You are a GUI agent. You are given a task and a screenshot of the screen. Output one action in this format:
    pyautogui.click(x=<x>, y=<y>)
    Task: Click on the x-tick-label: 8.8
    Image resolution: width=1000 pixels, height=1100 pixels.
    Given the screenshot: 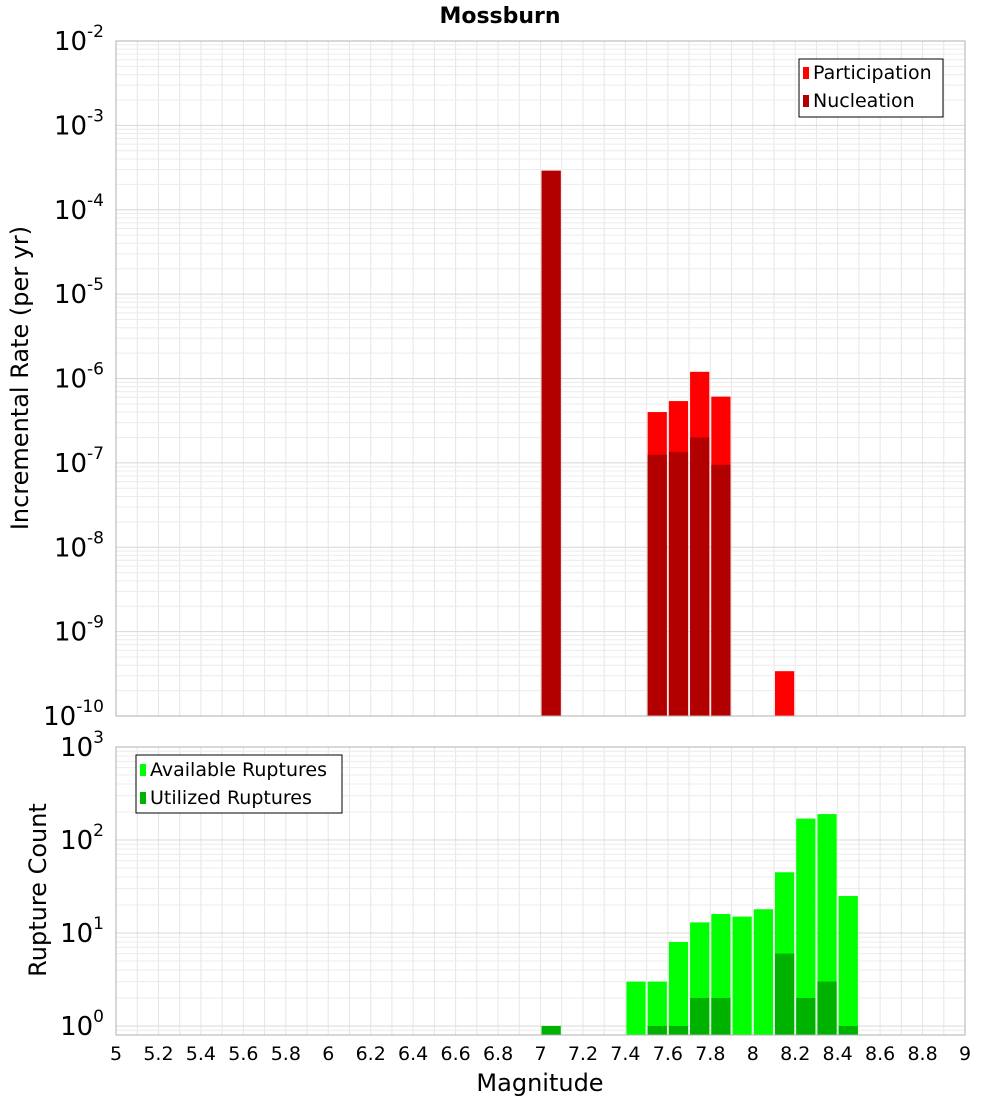 What is the action you would take?
    pyautogui.click(x=922, y=1054)
    